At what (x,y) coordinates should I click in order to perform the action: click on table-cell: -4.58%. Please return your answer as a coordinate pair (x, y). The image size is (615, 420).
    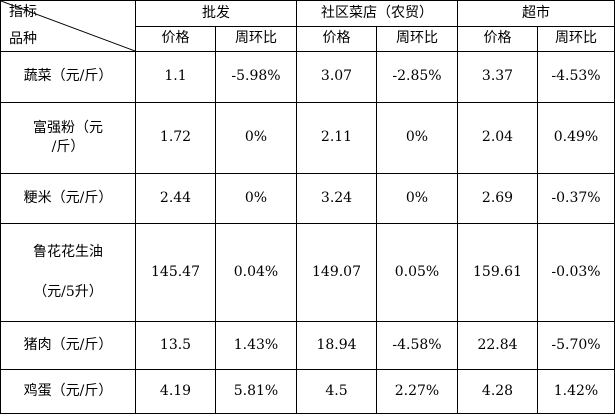
    Looking at the image, I should click on (417, 345).